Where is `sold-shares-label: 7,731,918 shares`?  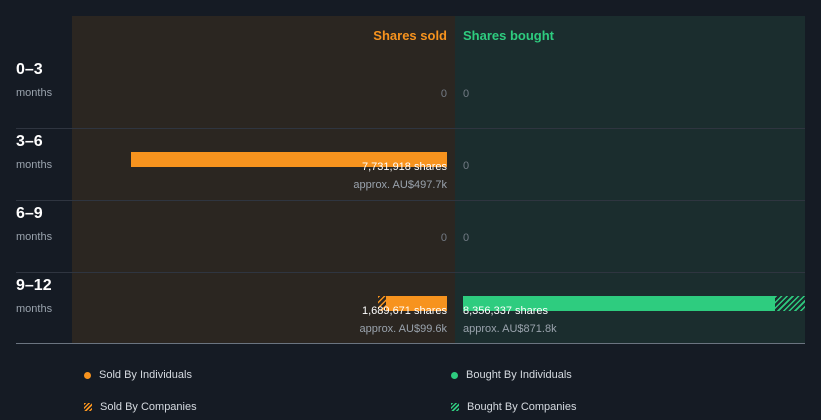 sold-shares-label: 7,731,918 shares is located at coordinates (404, 167).